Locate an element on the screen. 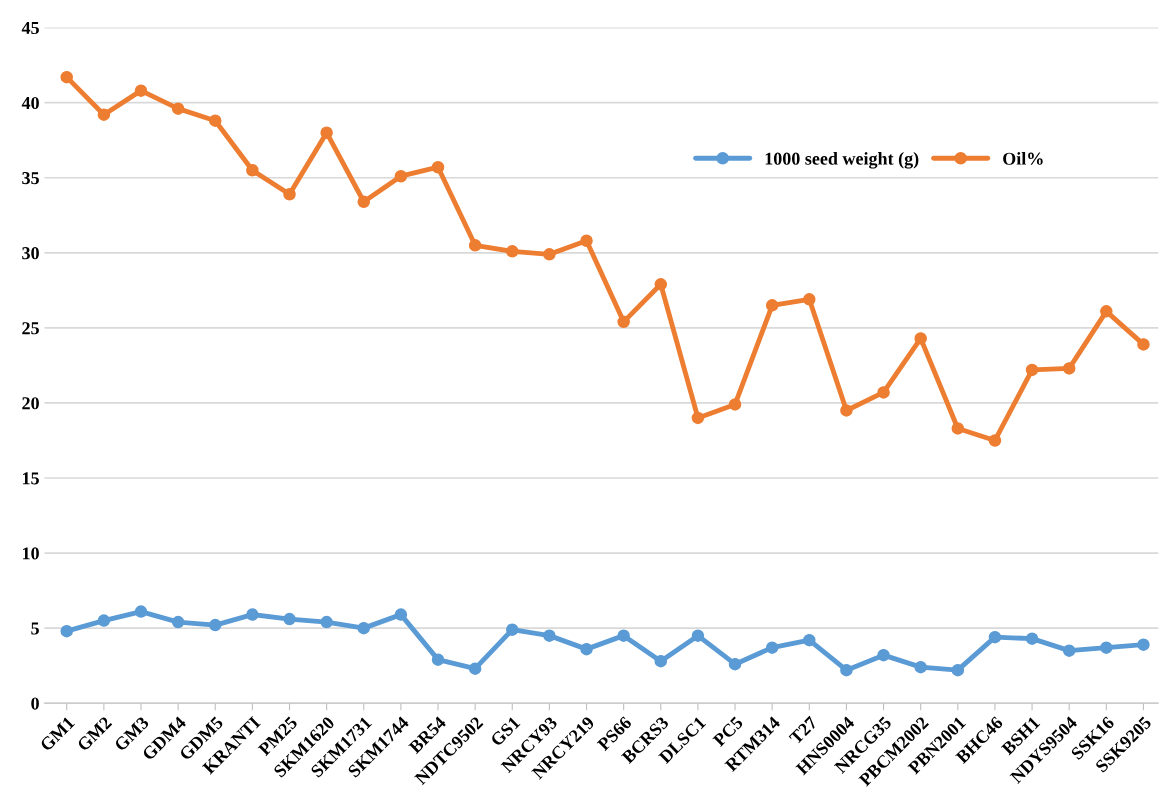 The image size is (1170, 812). y-tick-label: 35 is located at coordinates (30, 178).